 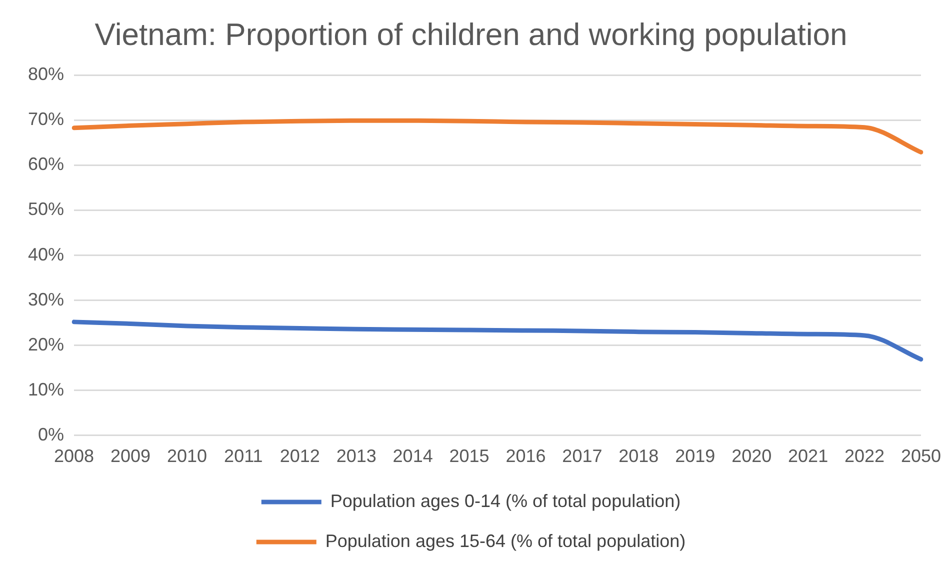 What do you see at coordinates (412, 456) in the screenshot?
I see `x-tick-label: 2014` at bounding box center [412, 456].